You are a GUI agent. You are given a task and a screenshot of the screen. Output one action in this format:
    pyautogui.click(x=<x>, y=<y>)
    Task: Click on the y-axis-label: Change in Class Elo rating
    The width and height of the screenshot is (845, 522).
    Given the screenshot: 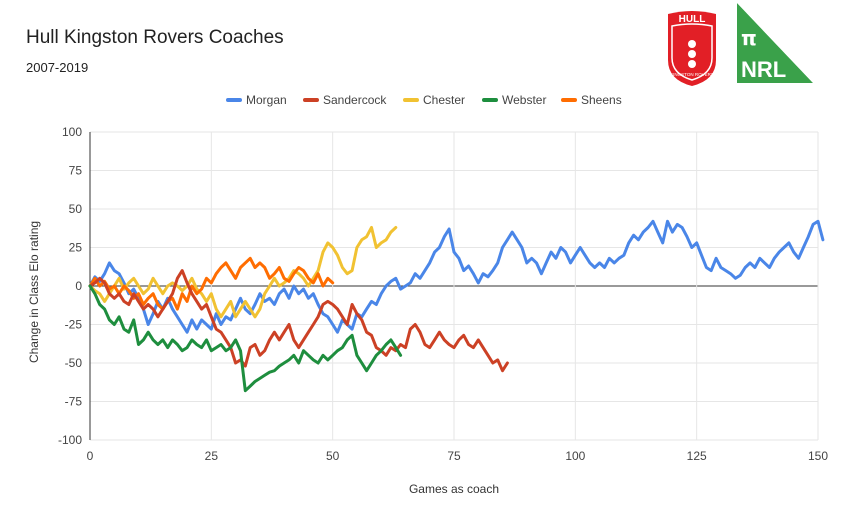 What is the action you would take?
    pyautogui.click(x=34, y=292)
    